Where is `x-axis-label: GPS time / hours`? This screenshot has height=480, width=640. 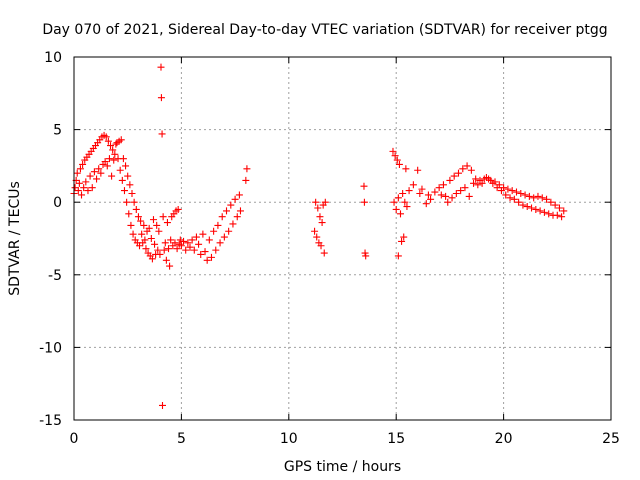
x-axis-label: GPS time / hours is located at coordinates (342, 467).